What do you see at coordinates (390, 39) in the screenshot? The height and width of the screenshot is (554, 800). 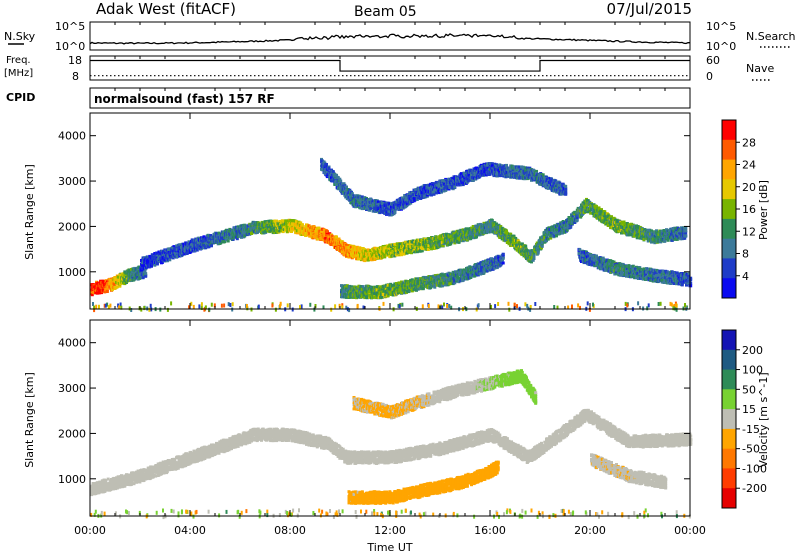 I see `noise-trace` at bounding box center [390, 39].